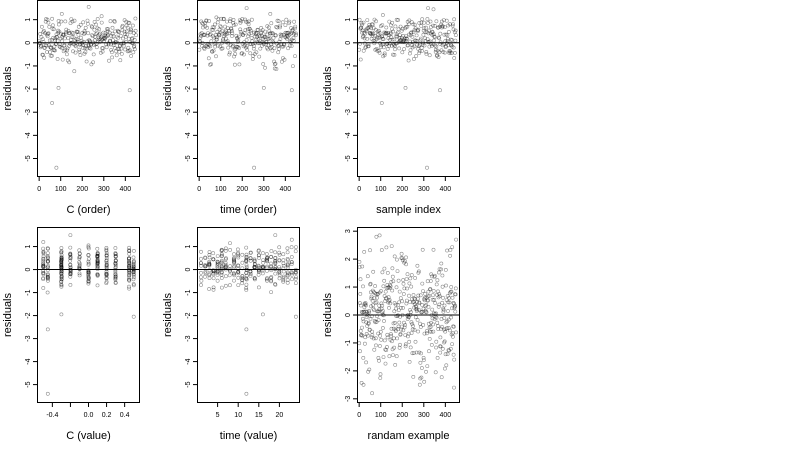  What do you see at coordinates (87, 87) in the screenshot?
I see `points-c-order` at bounding box center [87, 87].